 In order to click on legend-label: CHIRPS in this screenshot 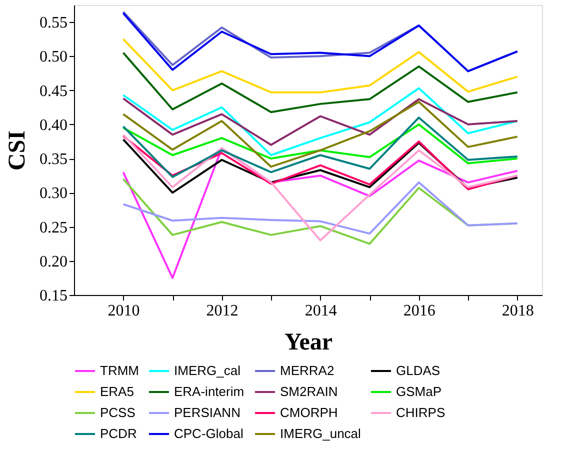, I will do `click(421, 412)`.